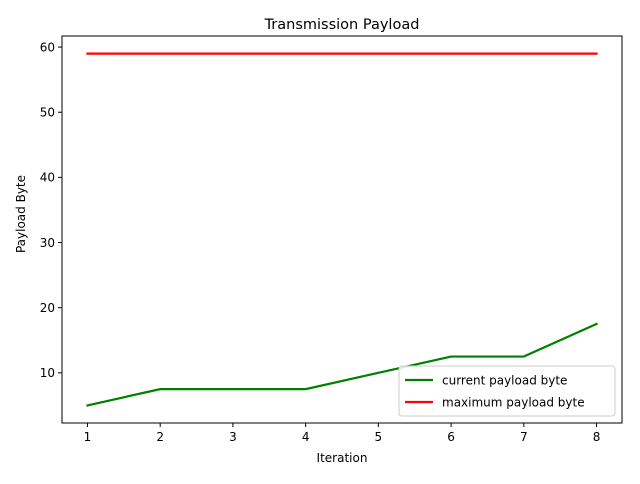 This screenshot has height=484, width=640. Describe the element at coordinates (47, 243) in the screenshot. I see `y-tick-label: 30` at that location.